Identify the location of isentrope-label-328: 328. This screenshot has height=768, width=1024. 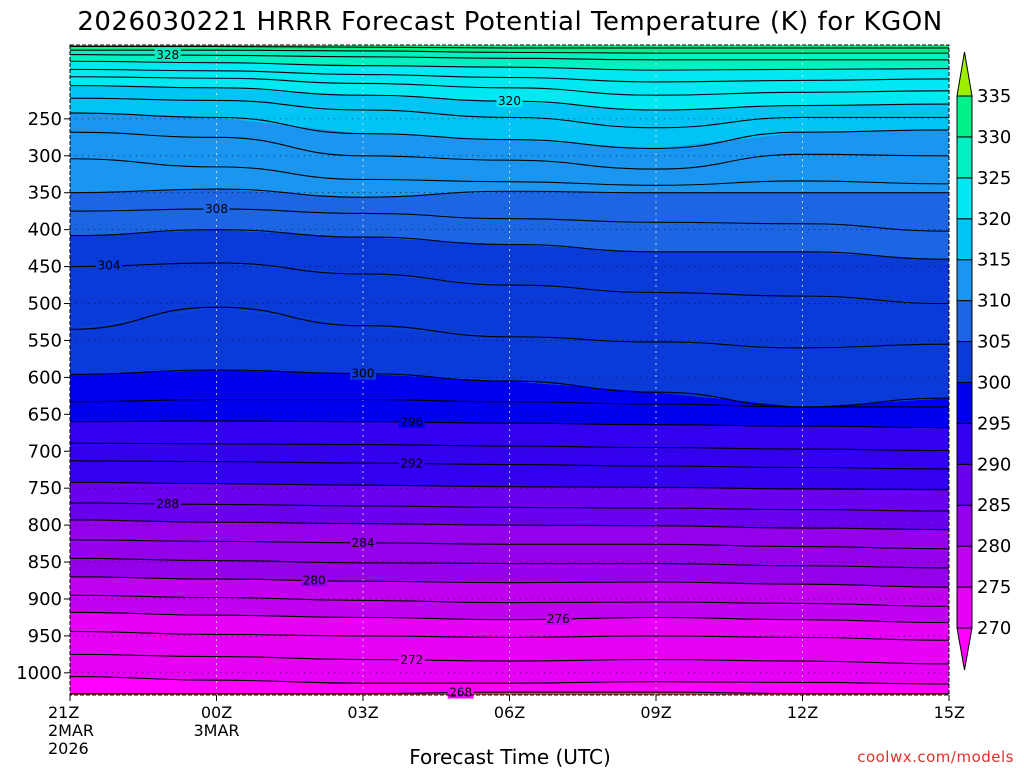
(167, 55).